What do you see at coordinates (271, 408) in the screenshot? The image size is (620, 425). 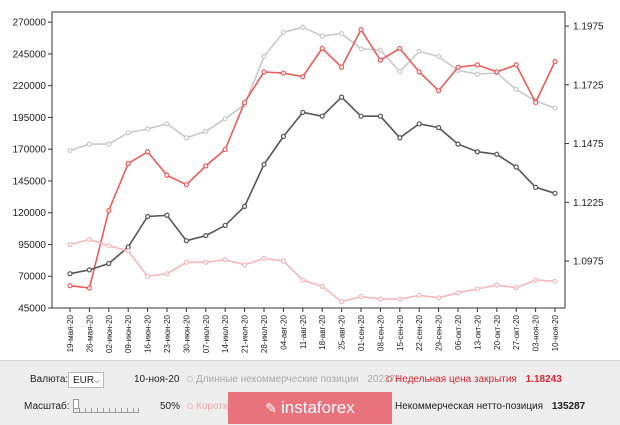 I see `instaforex-logo-icon: ✎` at bounding box center [271, 408].